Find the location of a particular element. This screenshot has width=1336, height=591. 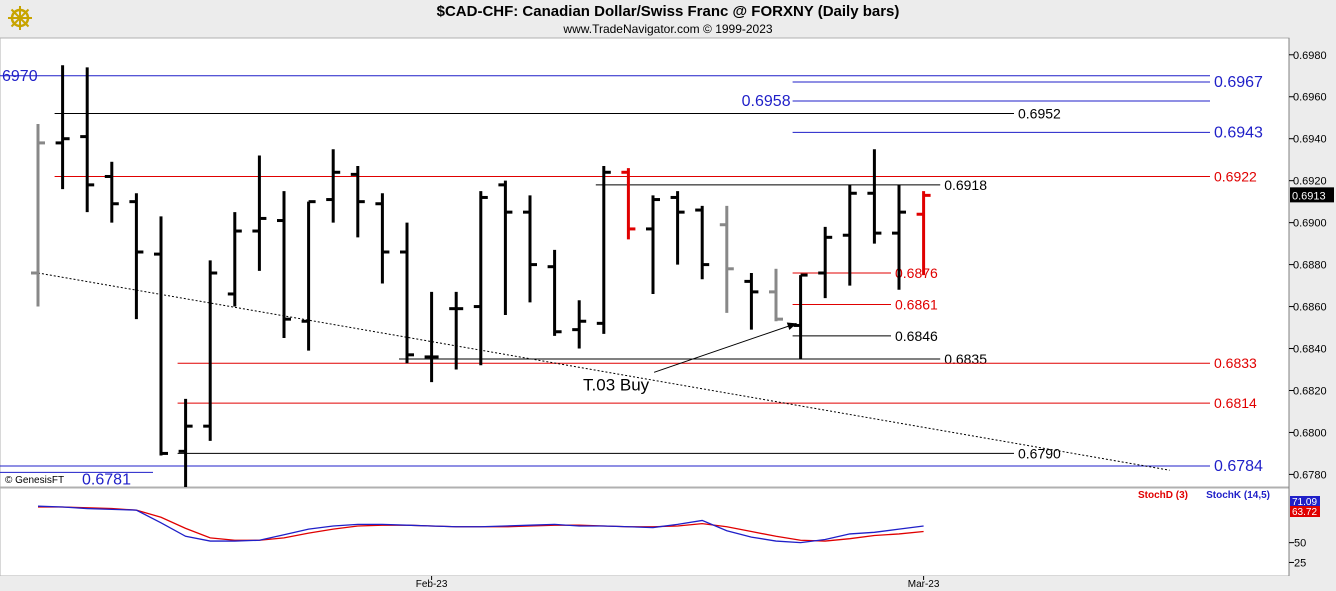

price-tick-label: 0.6900 is located at coordinates (1310, 224).